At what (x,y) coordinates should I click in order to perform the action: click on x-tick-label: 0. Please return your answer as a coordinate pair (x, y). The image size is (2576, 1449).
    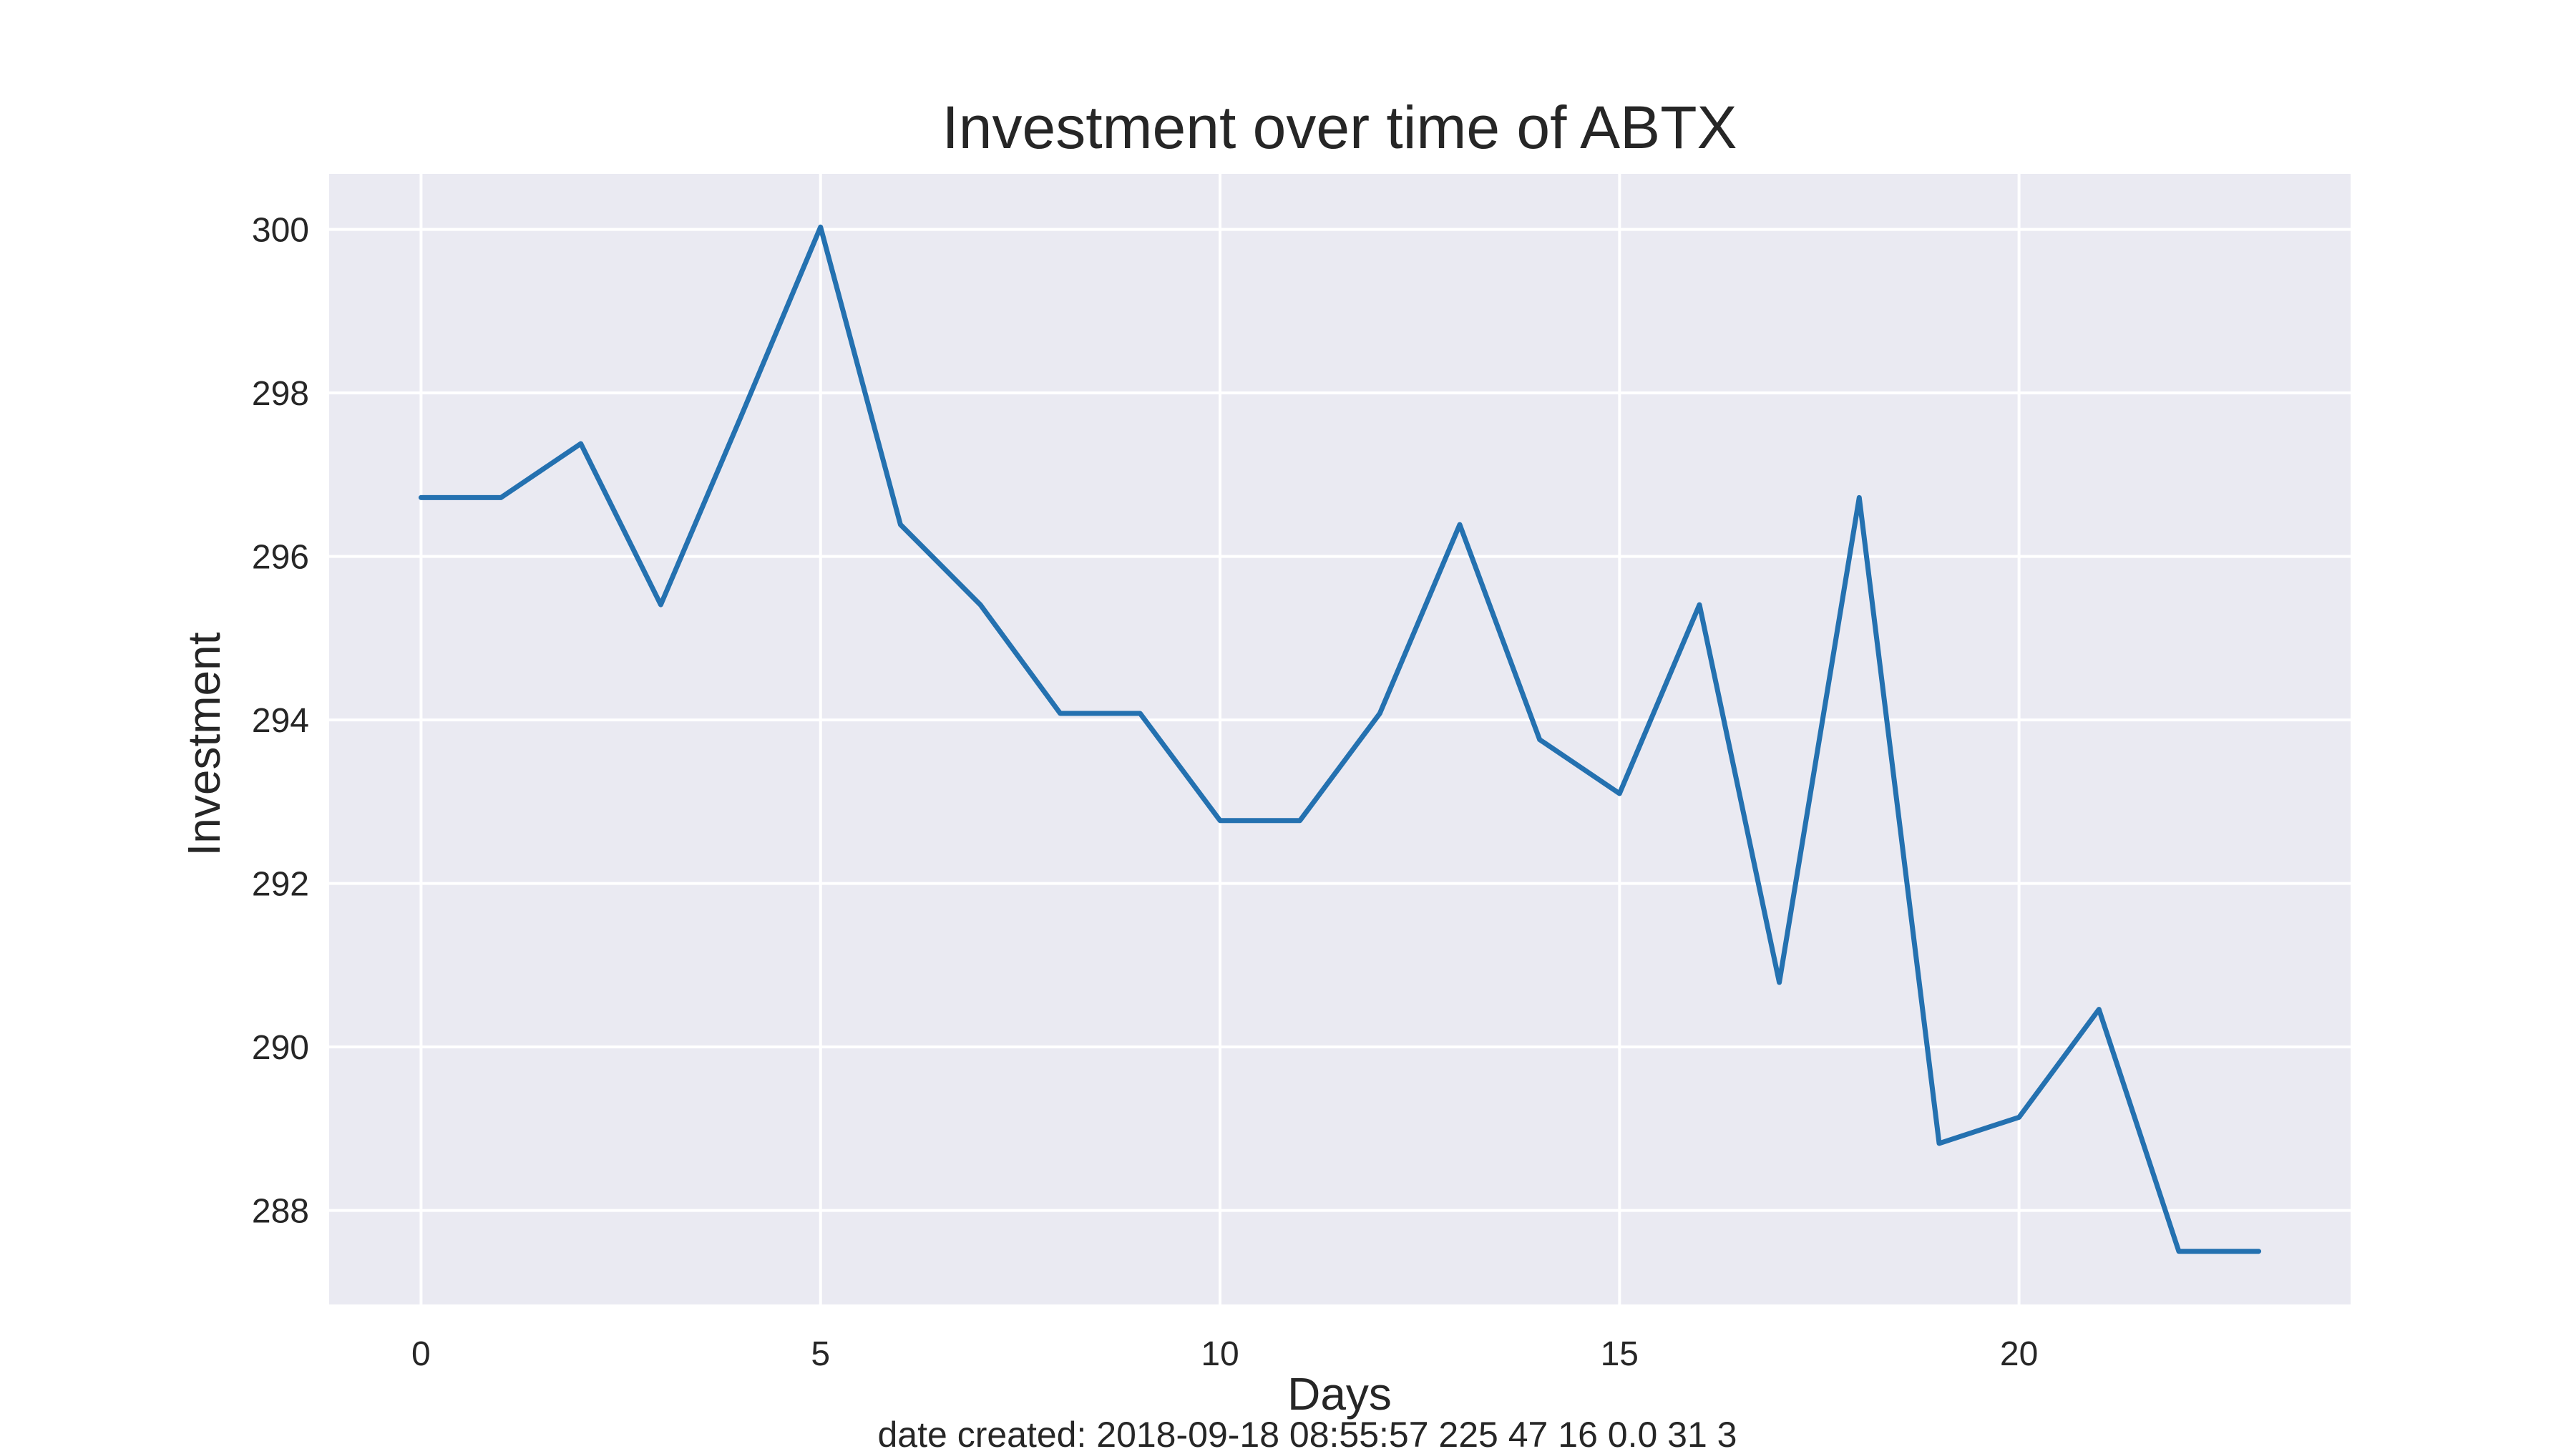
    Looking at the image, I should click on (421, 1354).